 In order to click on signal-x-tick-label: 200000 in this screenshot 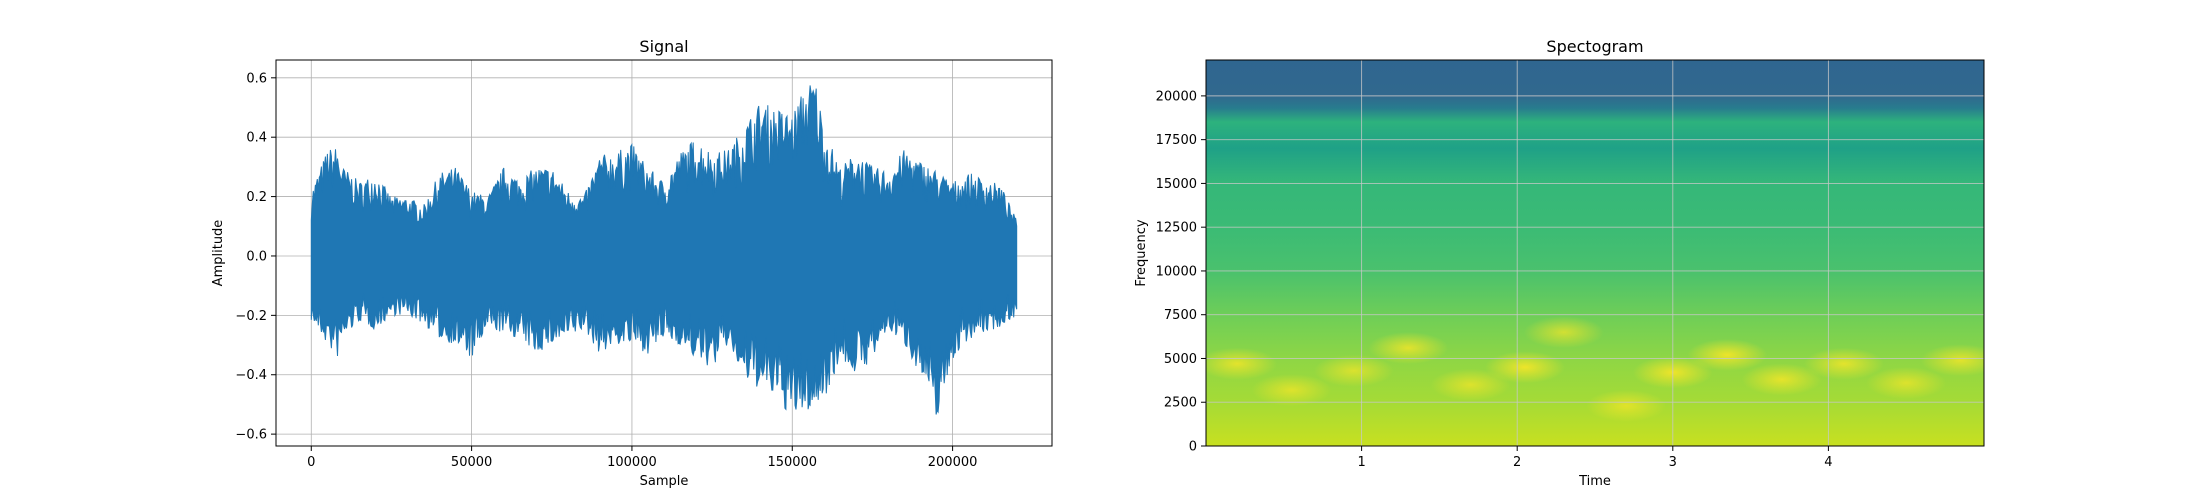, I will do `click(953, 462)`.